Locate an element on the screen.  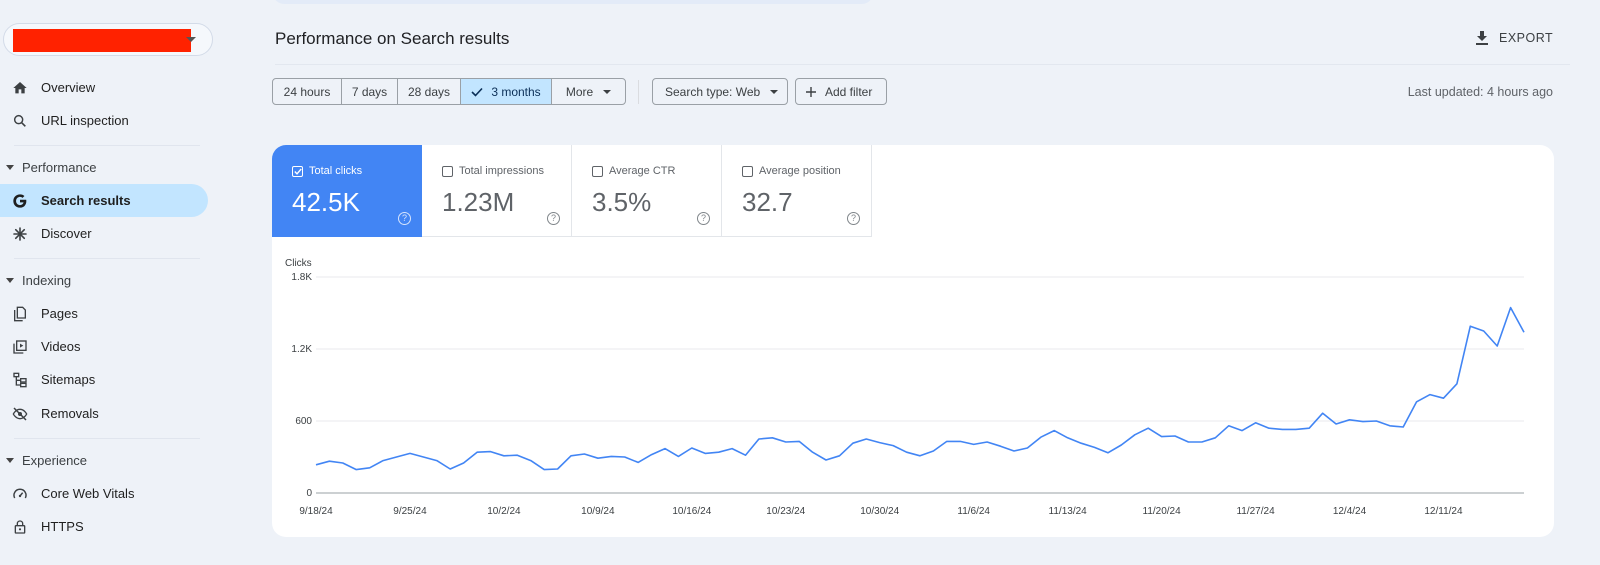
range-7-days: 7 days is located at coordinates (370, 91).